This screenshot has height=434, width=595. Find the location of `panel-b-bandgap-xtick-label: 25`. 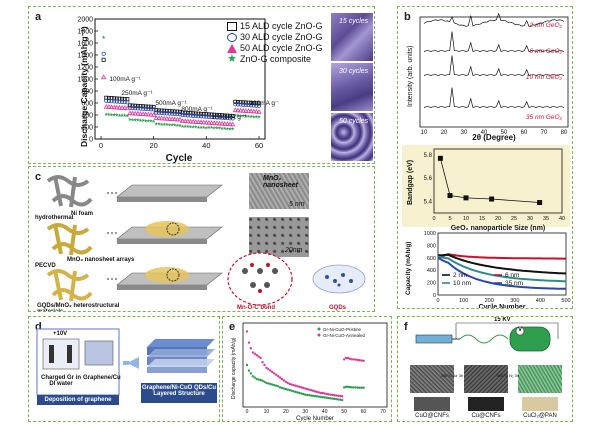

panel-b-bandgap-xtick-label: 25 is located at coordinates (514, 219).